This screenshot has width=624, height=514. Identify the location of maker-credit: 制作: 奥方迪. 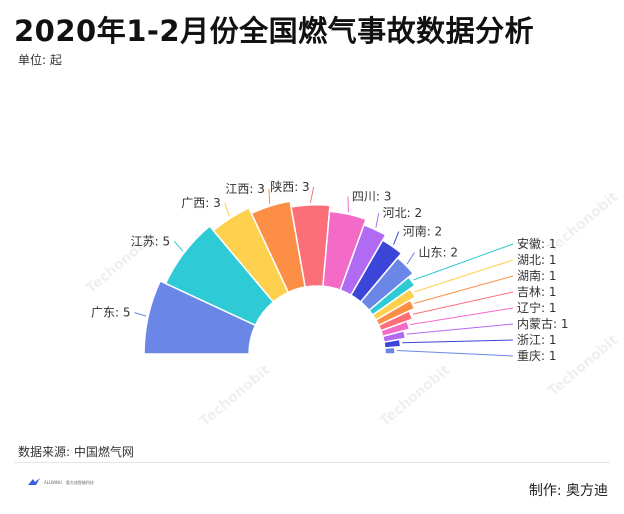
(568, 491).